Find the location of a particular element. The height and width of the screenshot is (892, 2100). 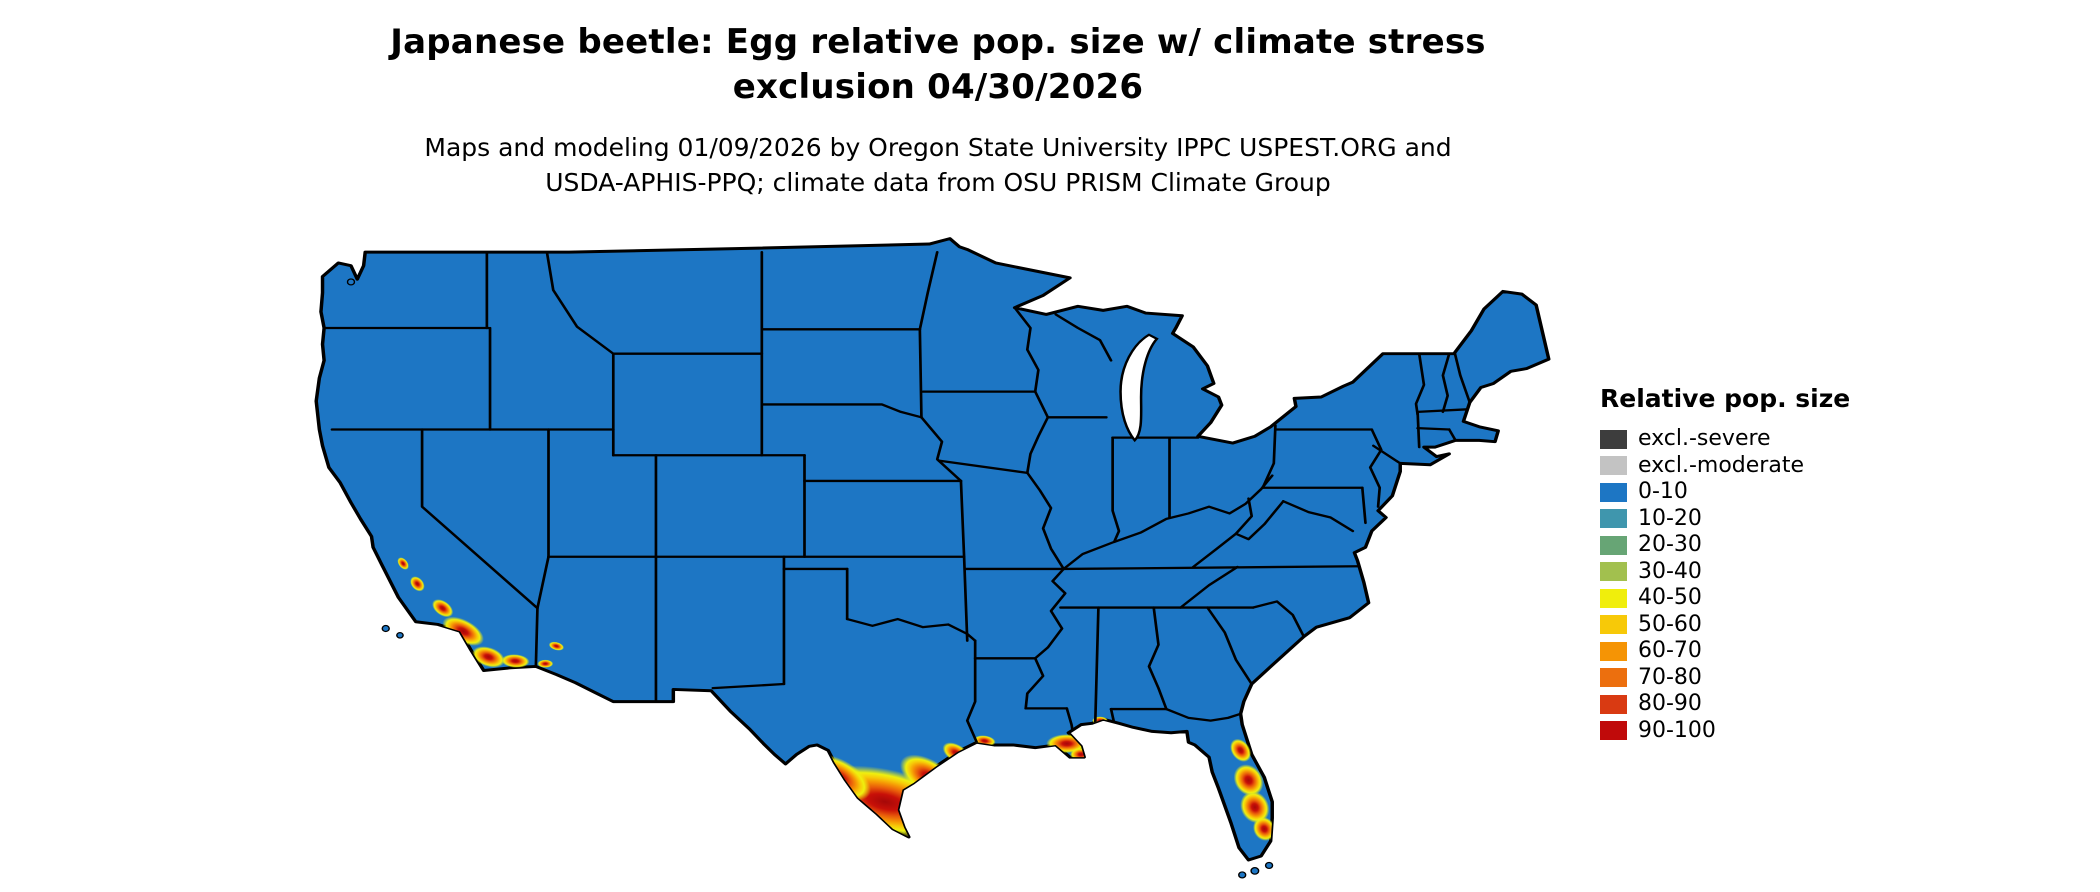

legend-row: 60-70 is located at coordinates (1725, 651).